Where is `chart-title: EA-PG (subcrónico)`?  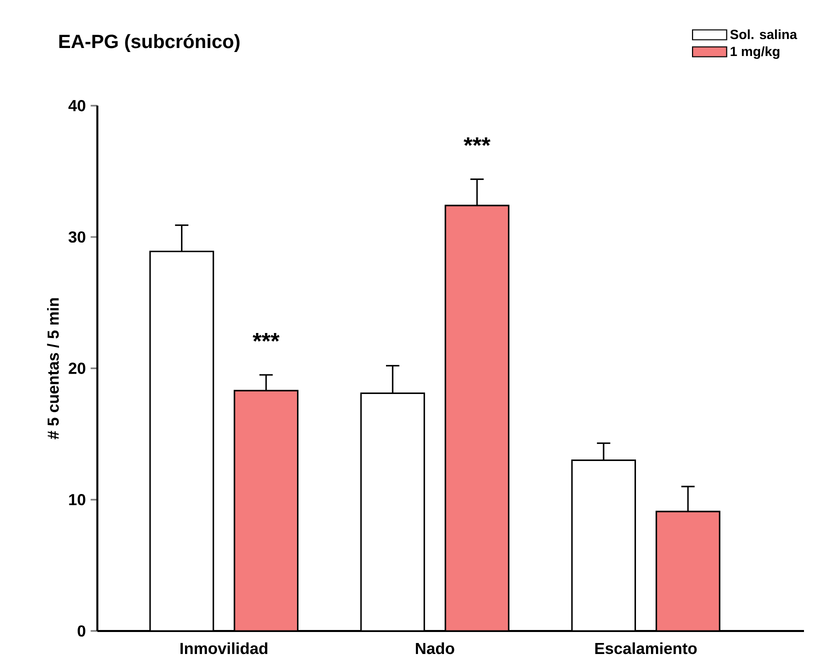
chart-title: EA-PG (subcrónico) is located at coordinates (149, 43).